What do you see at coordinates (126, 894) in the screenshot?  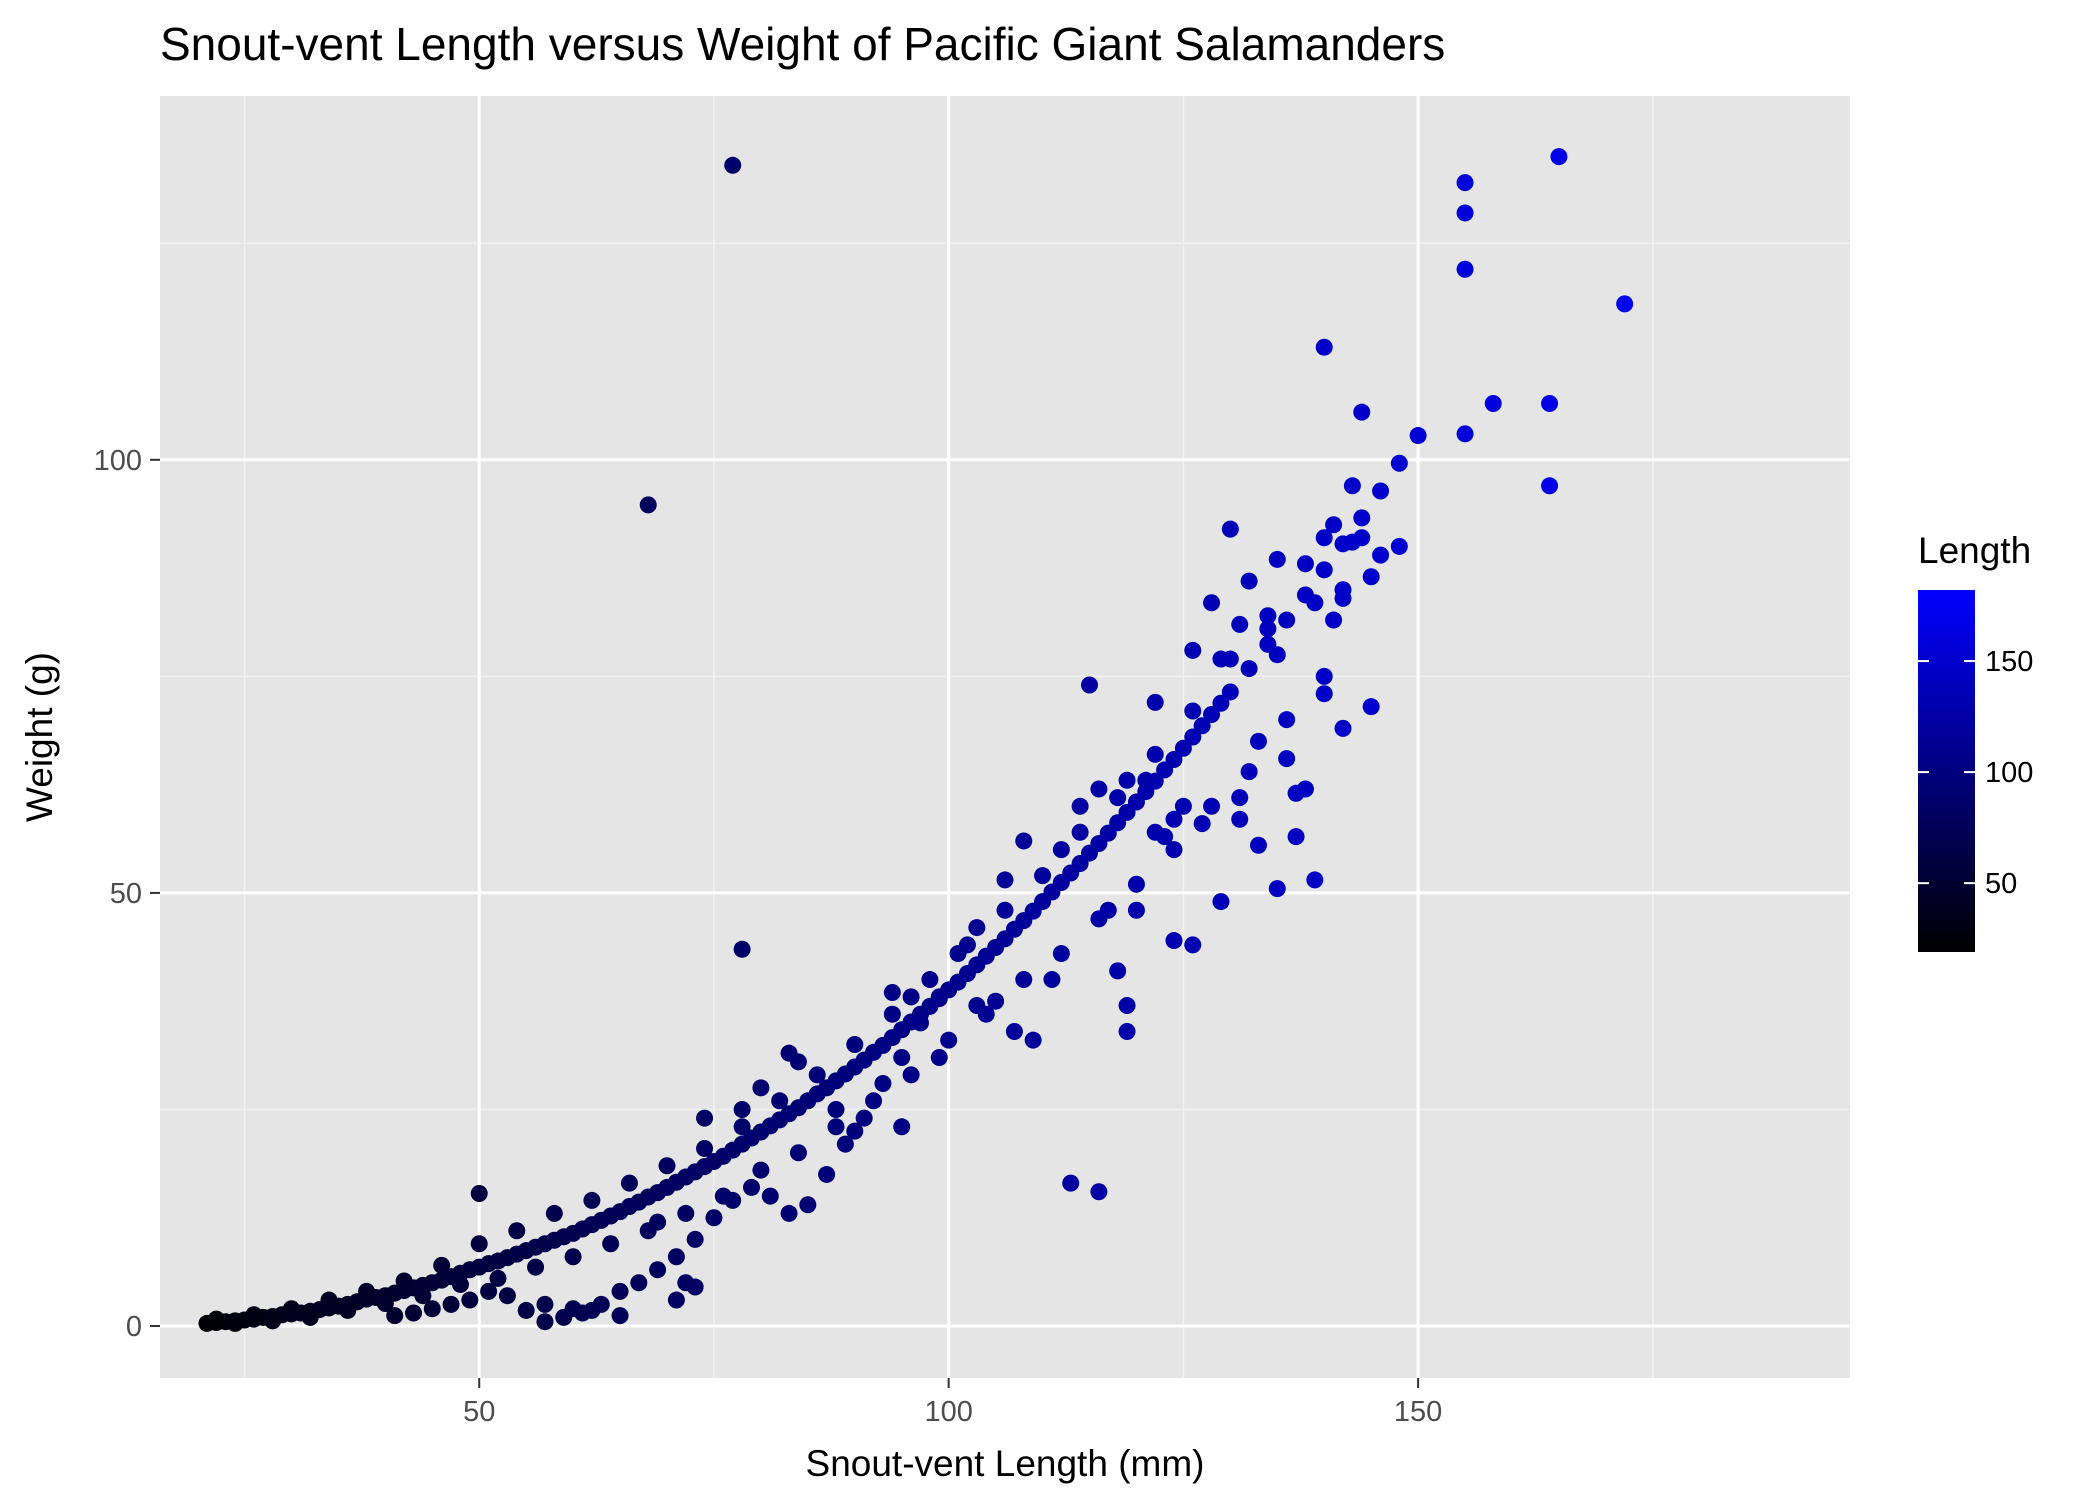 I see `y-tick-label: 50` at bounding box center [126, 894].